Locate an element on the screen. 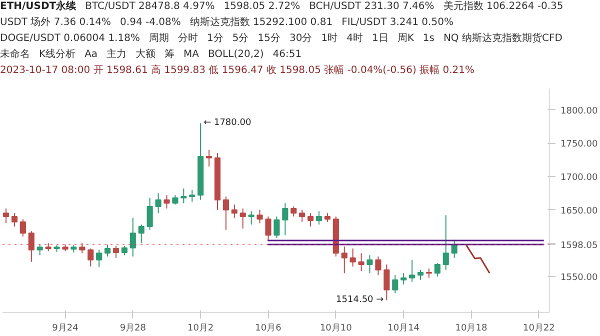 The width and height of the screenshot is (600, 336). text: K线分析 is located at coordinates (57, 55).